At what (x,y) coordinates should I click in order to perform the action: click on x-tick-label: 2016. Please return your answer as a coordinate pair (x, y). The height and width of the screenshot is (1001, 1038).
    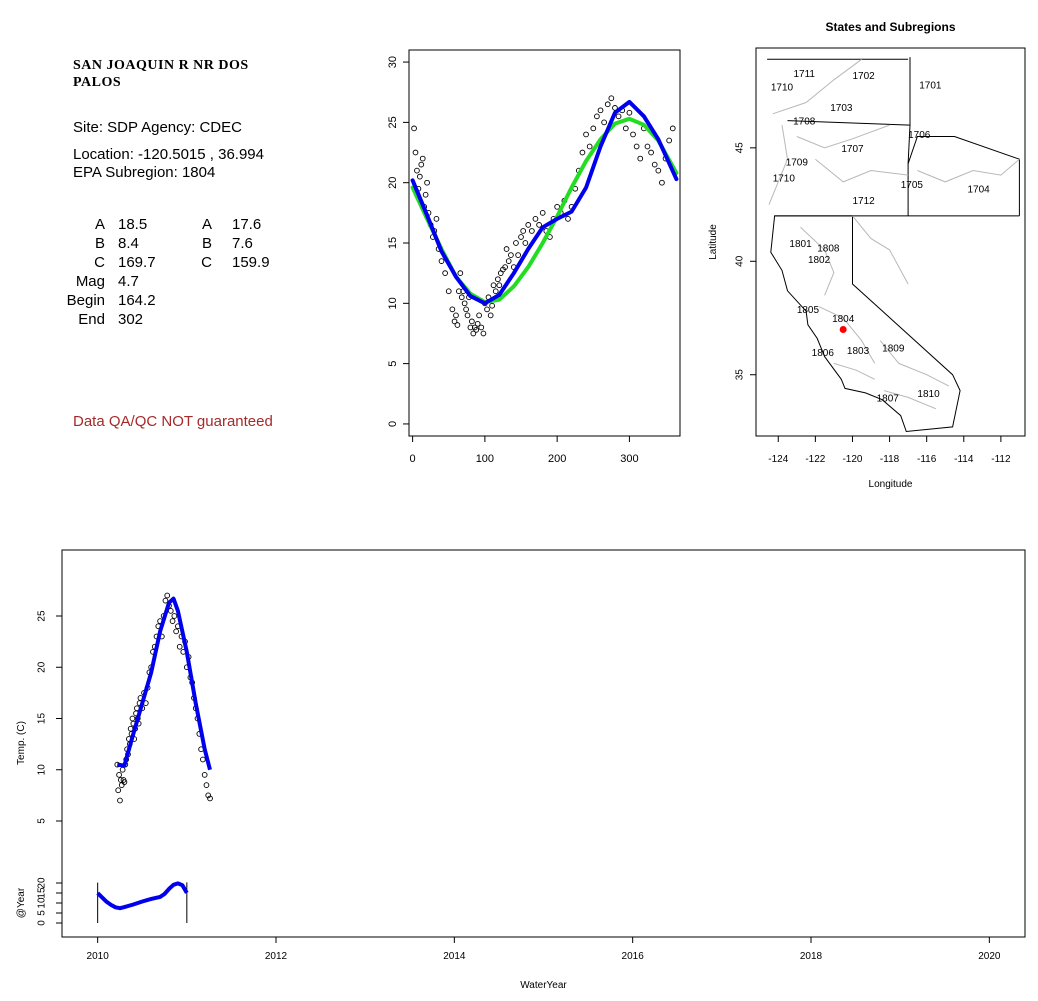
    Looking at the image, I should click on (633, 956).